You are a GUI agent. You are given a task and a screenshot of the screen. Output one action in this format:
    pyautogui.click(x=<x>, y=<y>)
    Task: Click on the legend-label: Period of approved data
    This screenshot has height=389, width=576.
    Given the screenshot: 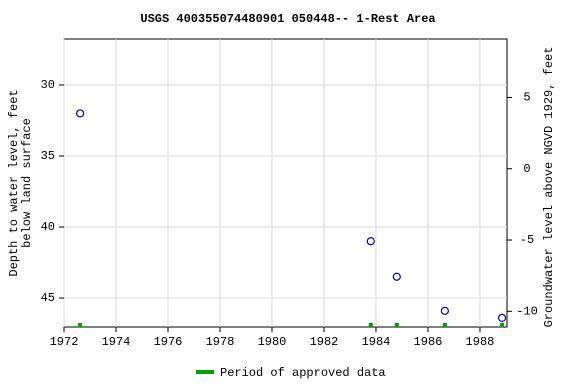 What is the action you would take?
    pyautogui.click(x=303, y=373)
    